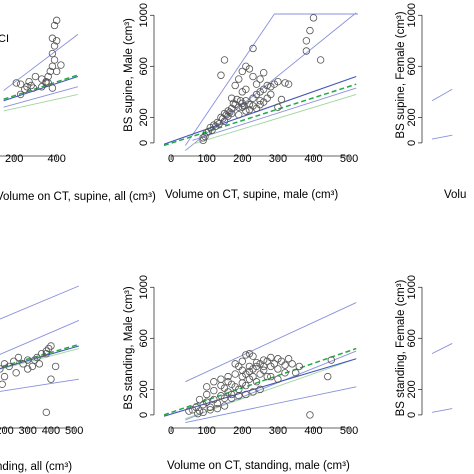  What do you see at coordinates (401, 347) in the screenshot?
I see `ylabel-bottom-right: BS standing, Female (cm³)` at bounding box center [401, 347].